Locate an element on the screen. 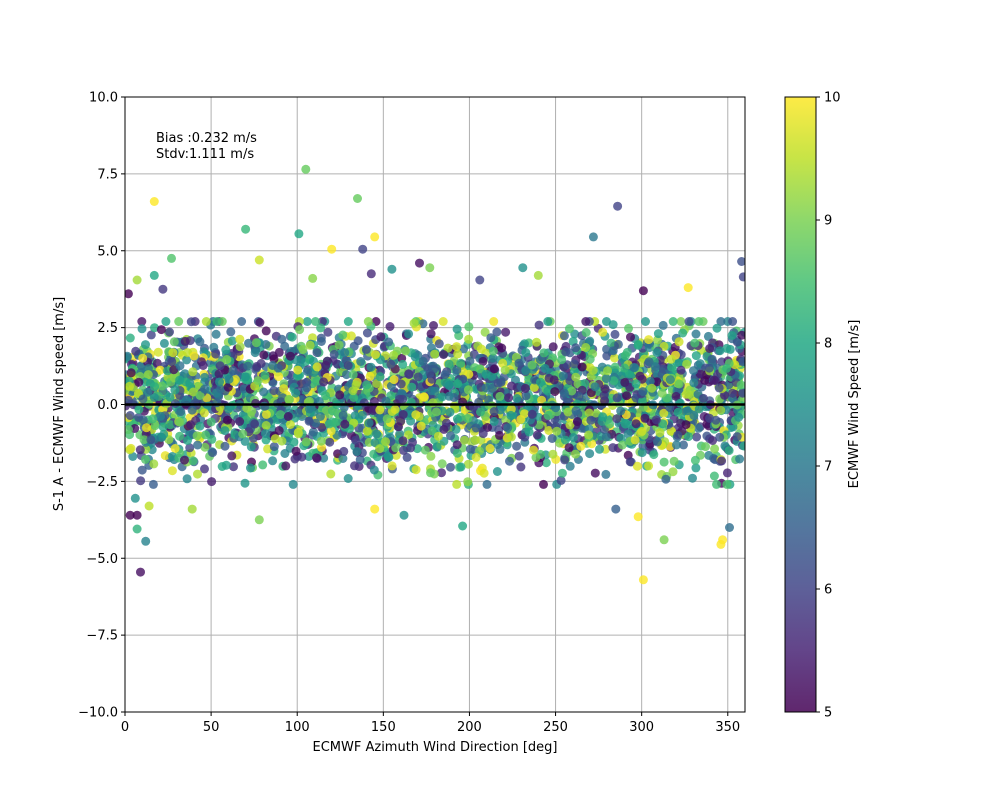 The width and height of the screenshot is (1000, 800). y-tick-label: −2.5 is located at coordinates (102, 482).